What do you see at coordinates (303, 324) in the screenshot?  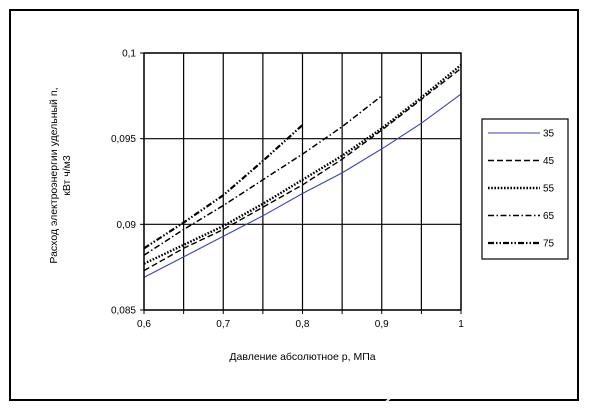 I see `x-tick-label: 0,8` at bounding box center [303, 324].